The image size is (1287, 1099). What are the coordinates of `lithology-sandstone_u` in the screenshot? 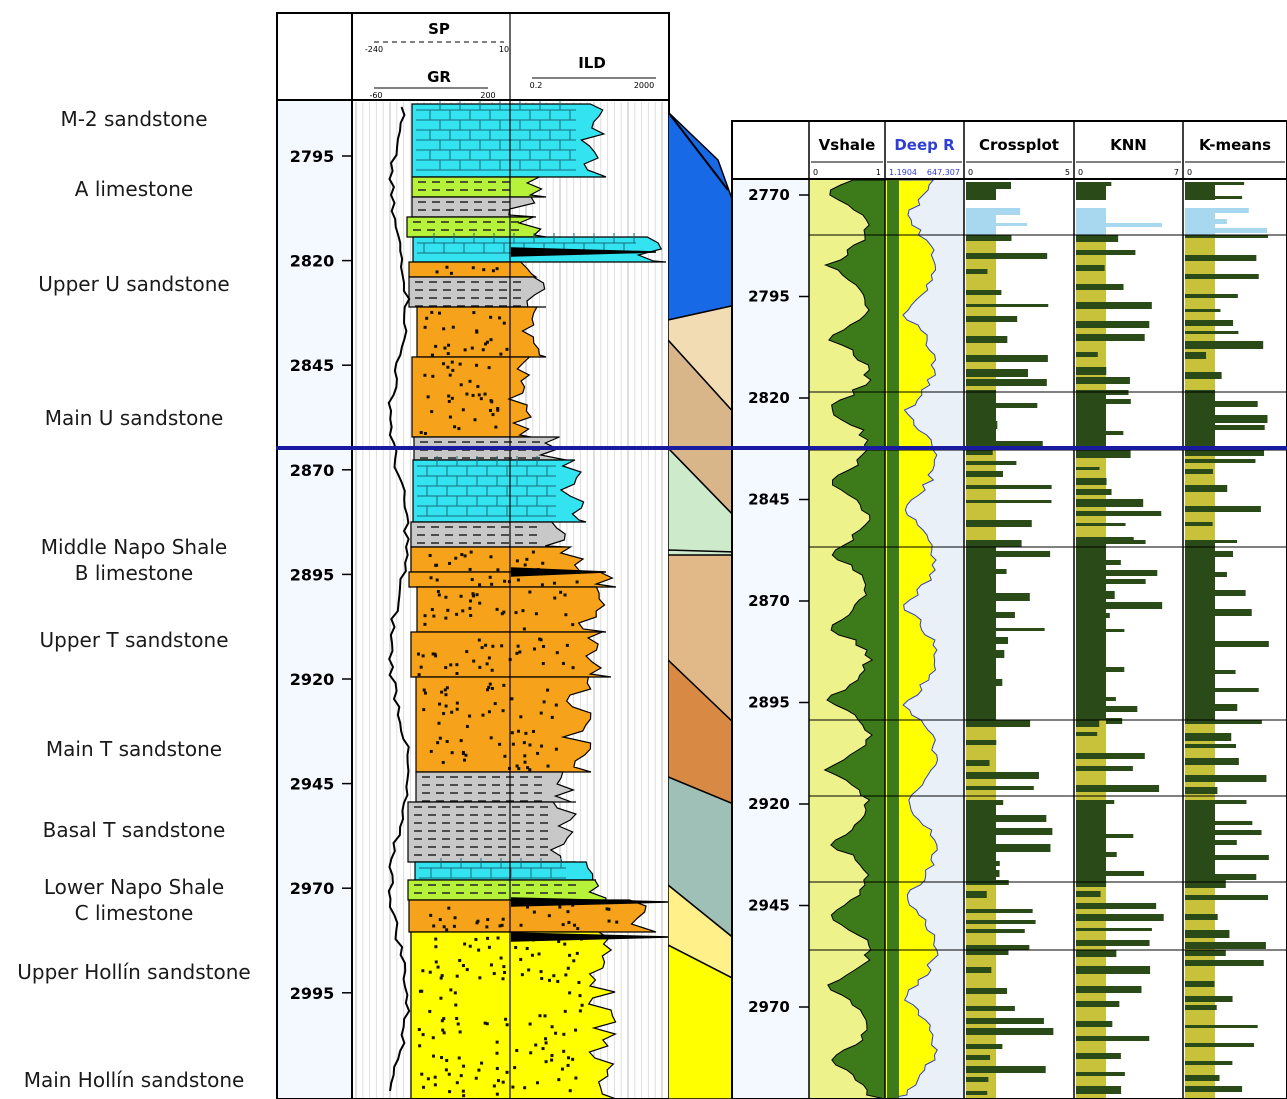 It's located at (473, 269).